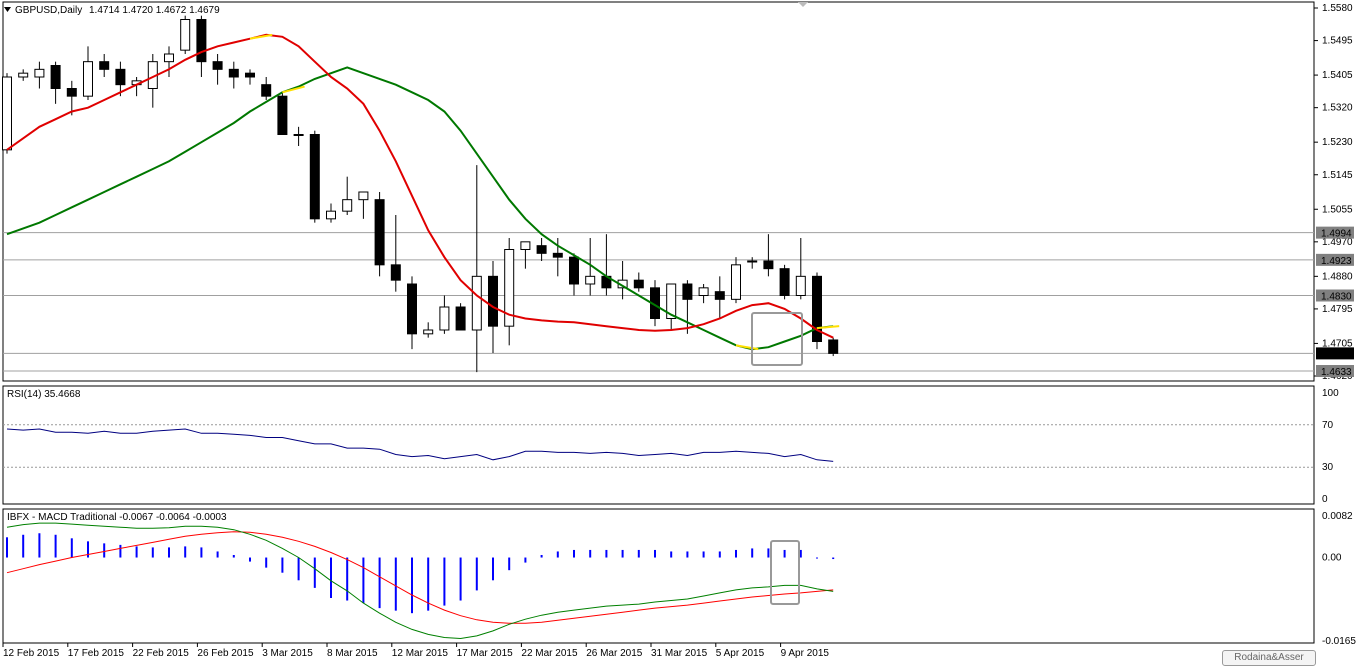 This screenshot has width=1356, height=666. I want to click on x-tick-label: 17 Feb 2015, so click(96, 653).